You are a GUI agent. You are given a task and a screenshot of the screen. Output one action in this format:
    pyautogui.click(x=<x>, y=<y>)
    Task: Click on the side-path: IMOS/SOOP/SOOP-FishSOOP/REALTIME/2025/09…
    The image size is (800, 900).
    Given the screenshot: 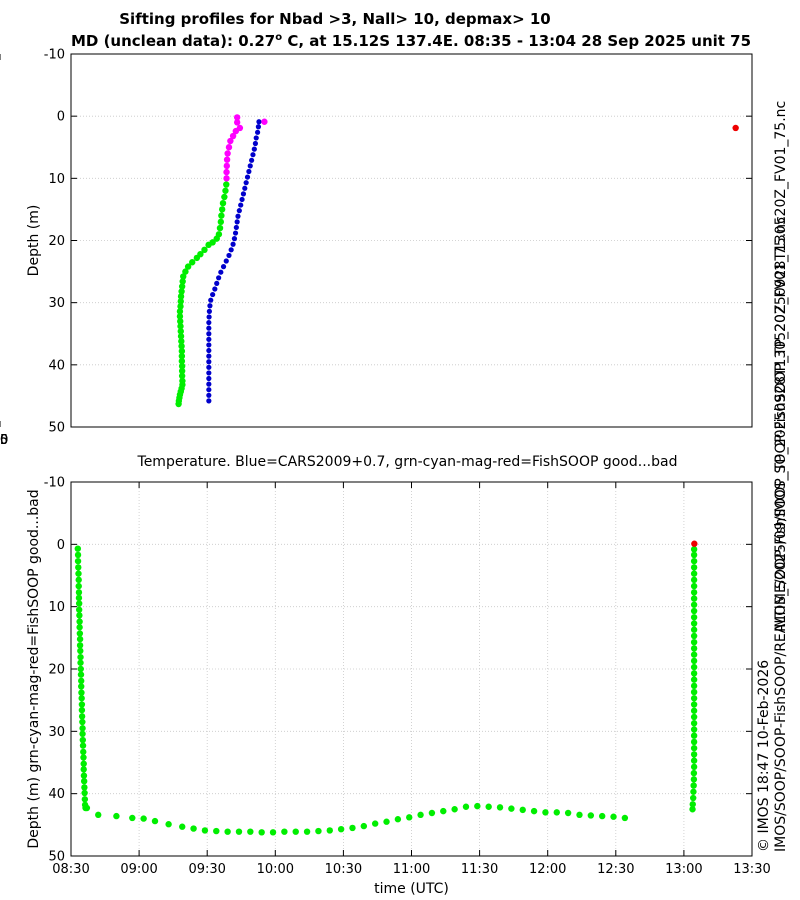 What is the action you would take?
    pyautogui.click(x=781, y=476)
    